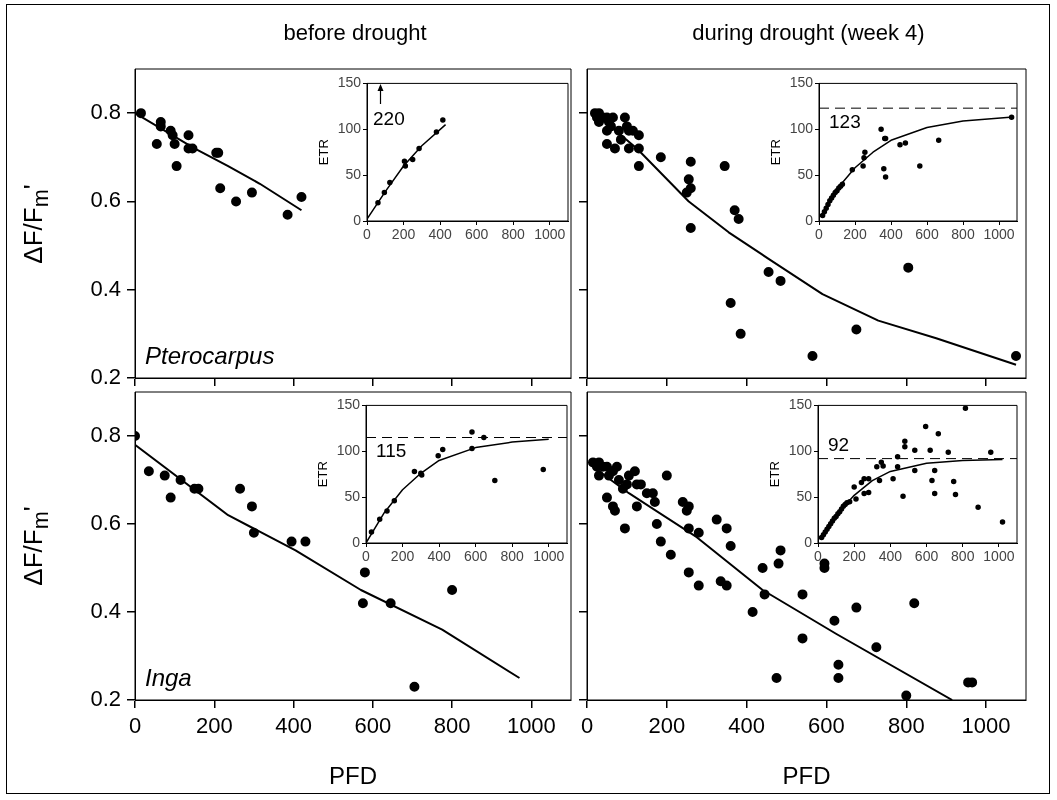 Image resolution: width=1057 pixels, height=800 pixels. Describe the element at coordinates (808, 33) in the screenshot. I see `chart-title: during drought (week 4)` at that location.